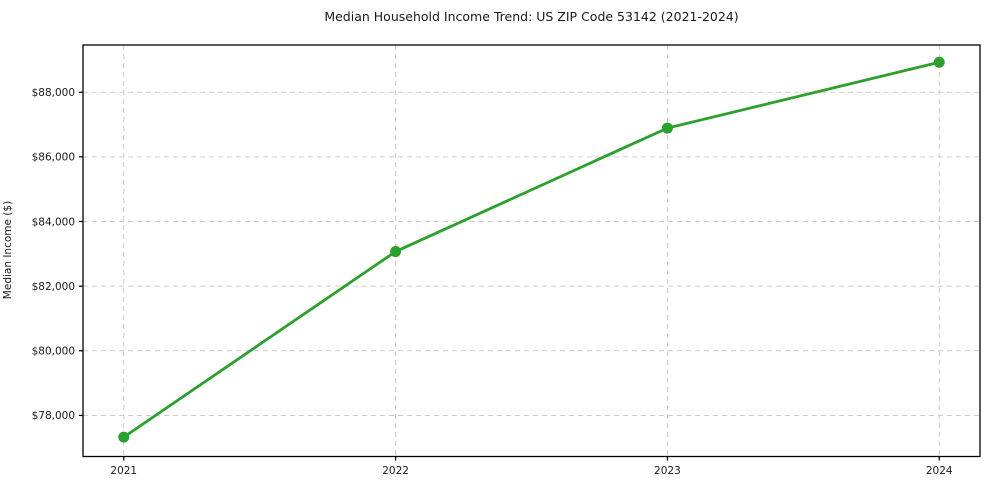  I want to click on x-tick-label: 2021, so click(123, 471).